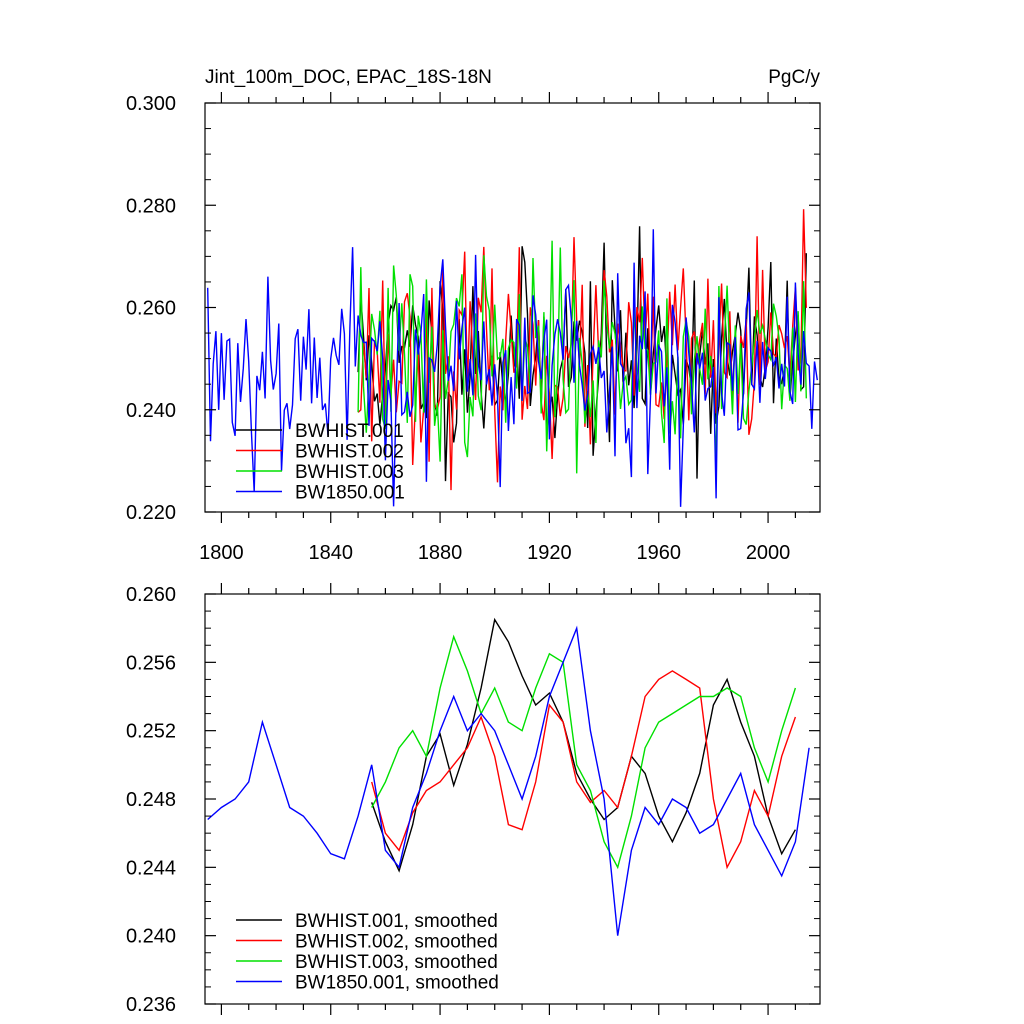  Describe the element at coordinates (330, 553) in the screenshot. I see `chart-top-xtick-label: 1840` at that location.